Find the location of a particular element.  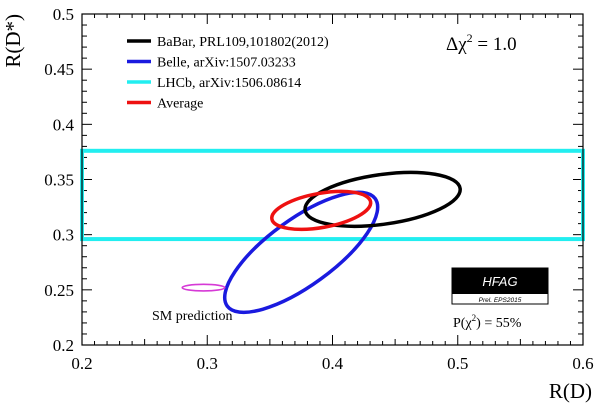

delta-chi2-suffix: = 1.0 is located at coordinates (495, 44).